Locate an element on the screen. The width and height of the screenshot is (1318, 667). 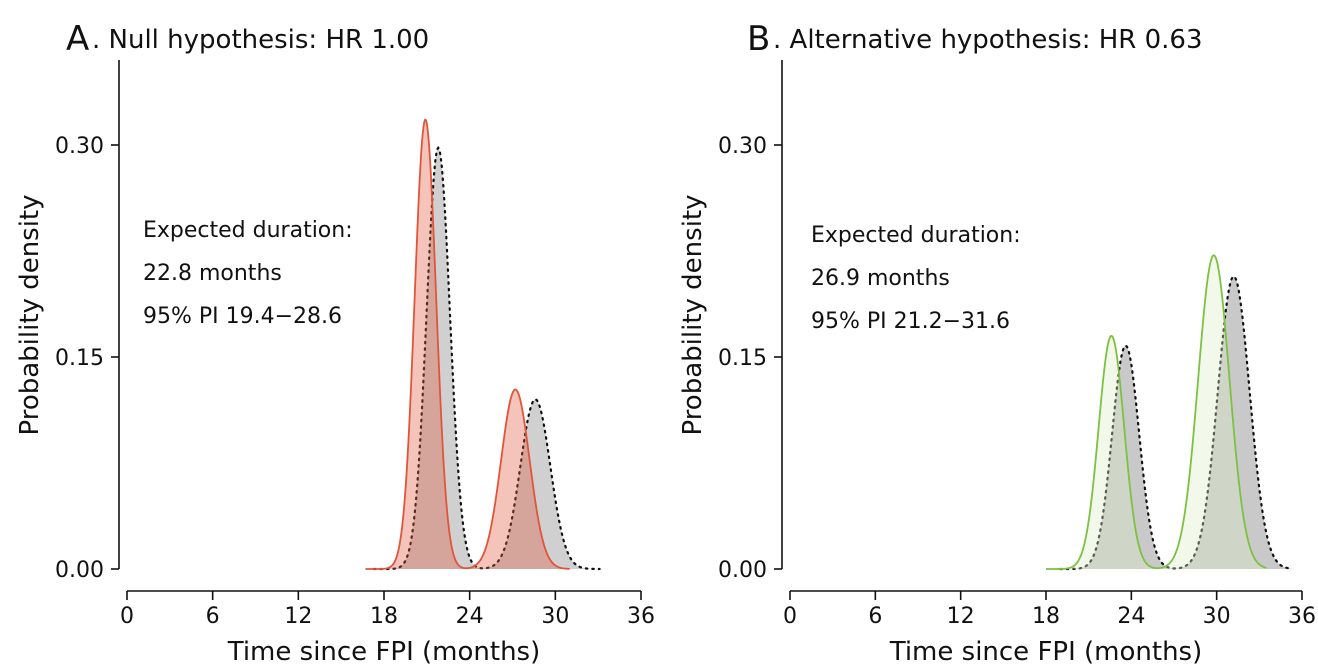
annotation-line: 95% PI 19.4−28.6 is located at coordinates (242, 316).